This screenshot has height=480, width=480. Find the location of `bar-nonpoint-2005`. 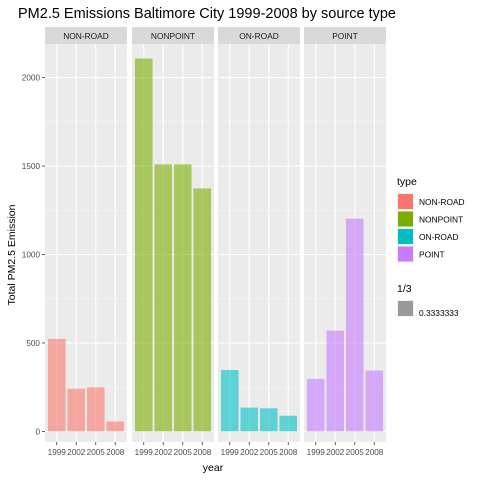

bar-nonpoint-2005 is located at coordinates (182, 298).